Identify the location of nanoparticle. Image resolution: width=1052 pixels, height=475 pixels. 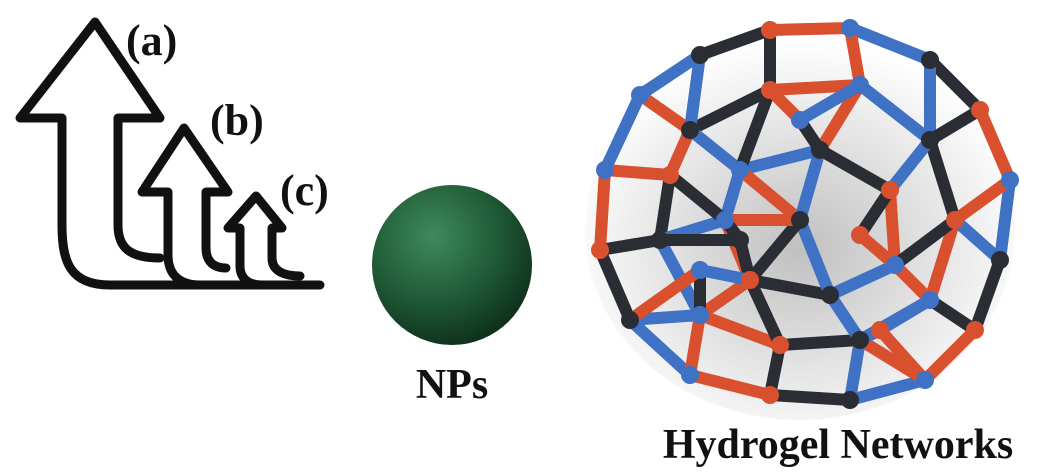
(452, 265).